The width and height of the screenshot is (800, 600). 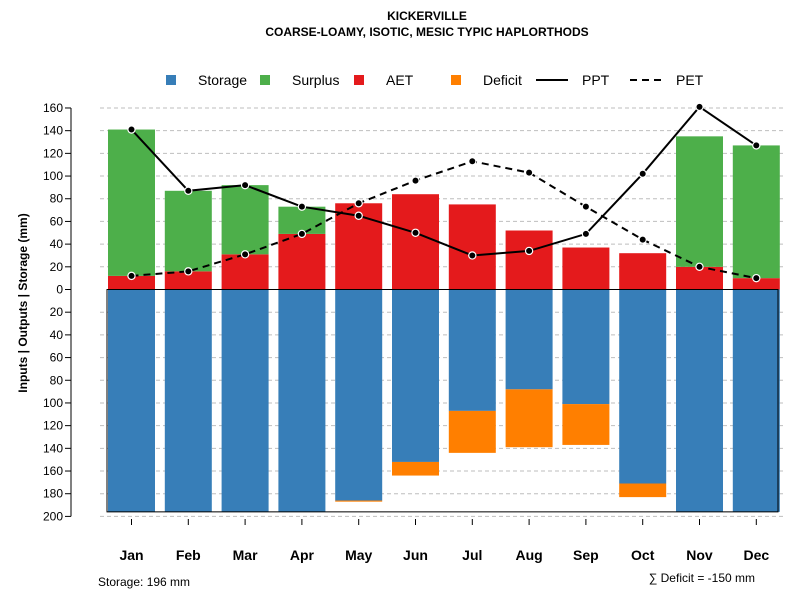 I want to click on aet-bar-jan, so click(x=131, y=282).